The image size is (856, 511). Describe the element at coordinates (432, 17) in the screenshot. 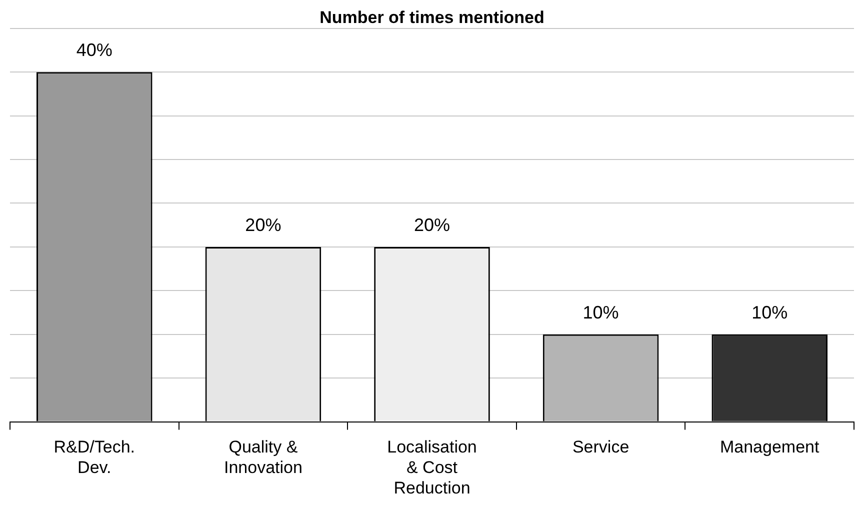

I see `chart-title: Number of times mentioned` at that location.